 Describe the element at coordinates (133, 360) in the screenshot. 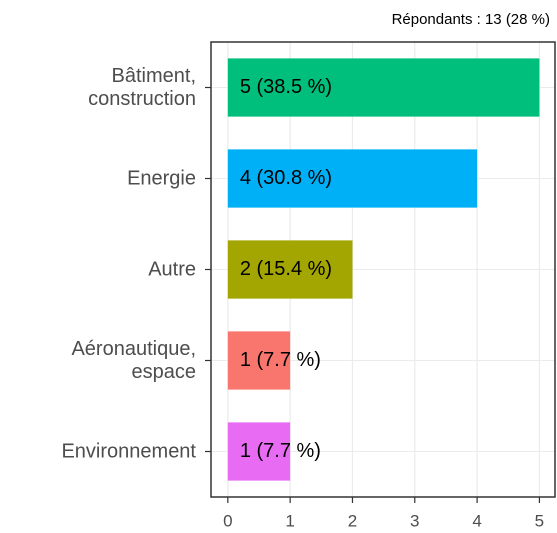

I see `y-tick-label: Aéronautique, espace` at that location.